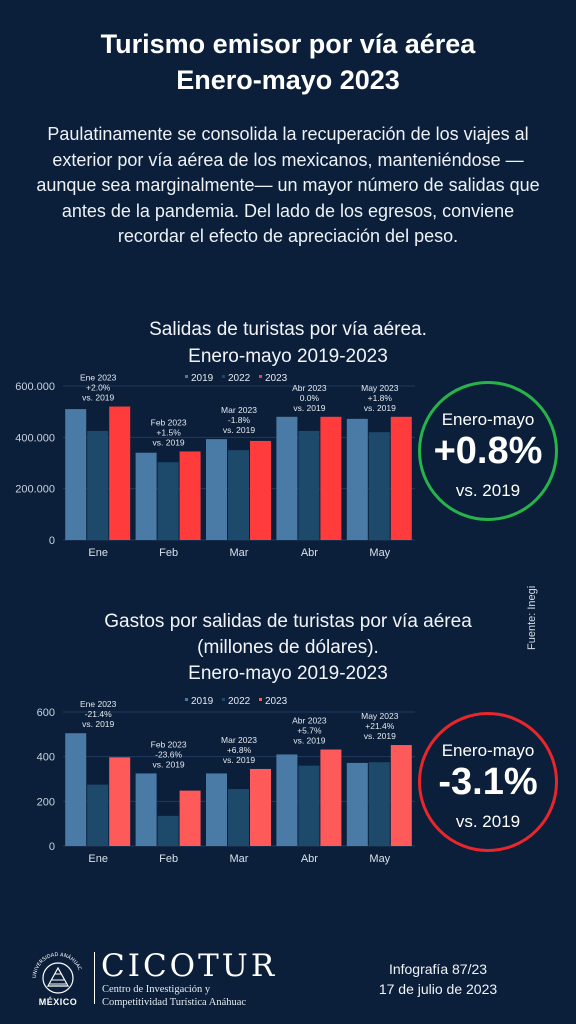 This screenshot has width=576, height=1024. I want to click on chart2-title-line2: (millones de dólares)., so click(288, 647).